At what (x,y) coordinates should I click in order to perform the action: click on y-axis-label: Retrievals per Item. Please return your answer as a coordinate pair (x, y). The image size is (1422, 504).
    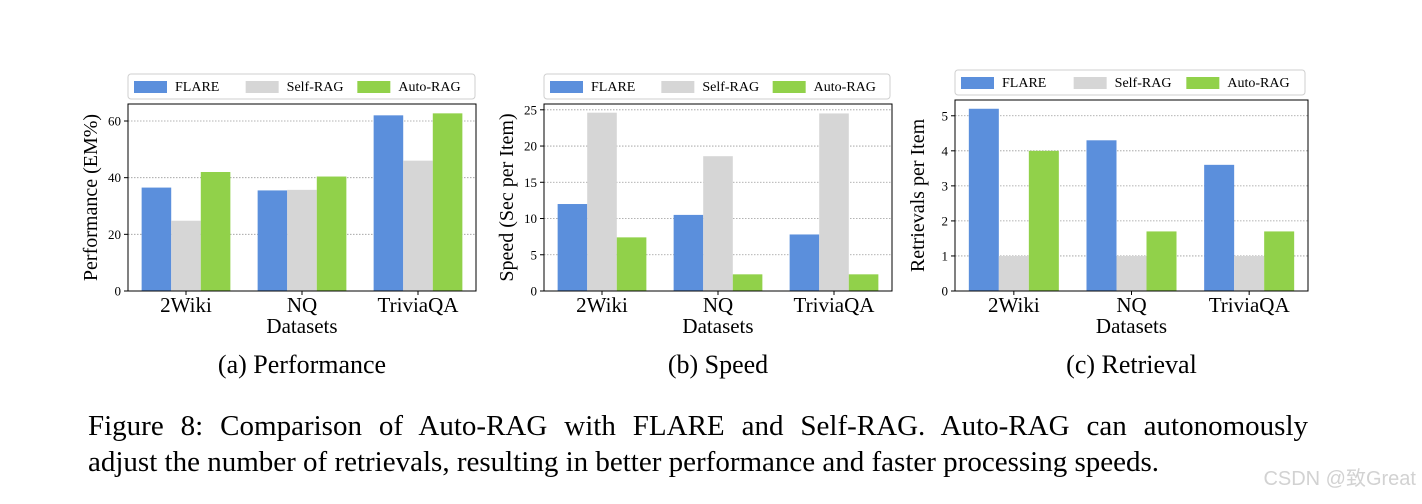
    Looking at the image, I should click on (918, 195).